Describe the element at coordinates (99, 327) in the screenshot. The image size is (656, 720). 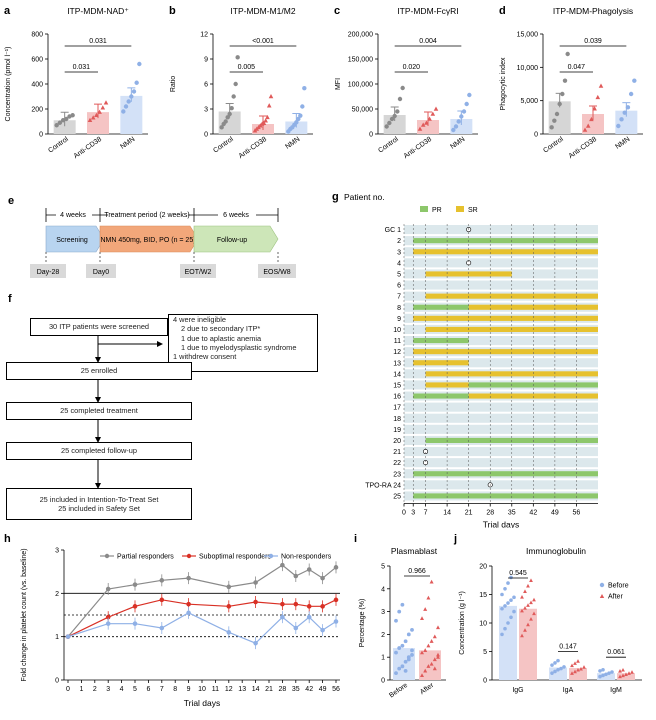
I see `f-screened: 30 ITP patients were screened` at that location.